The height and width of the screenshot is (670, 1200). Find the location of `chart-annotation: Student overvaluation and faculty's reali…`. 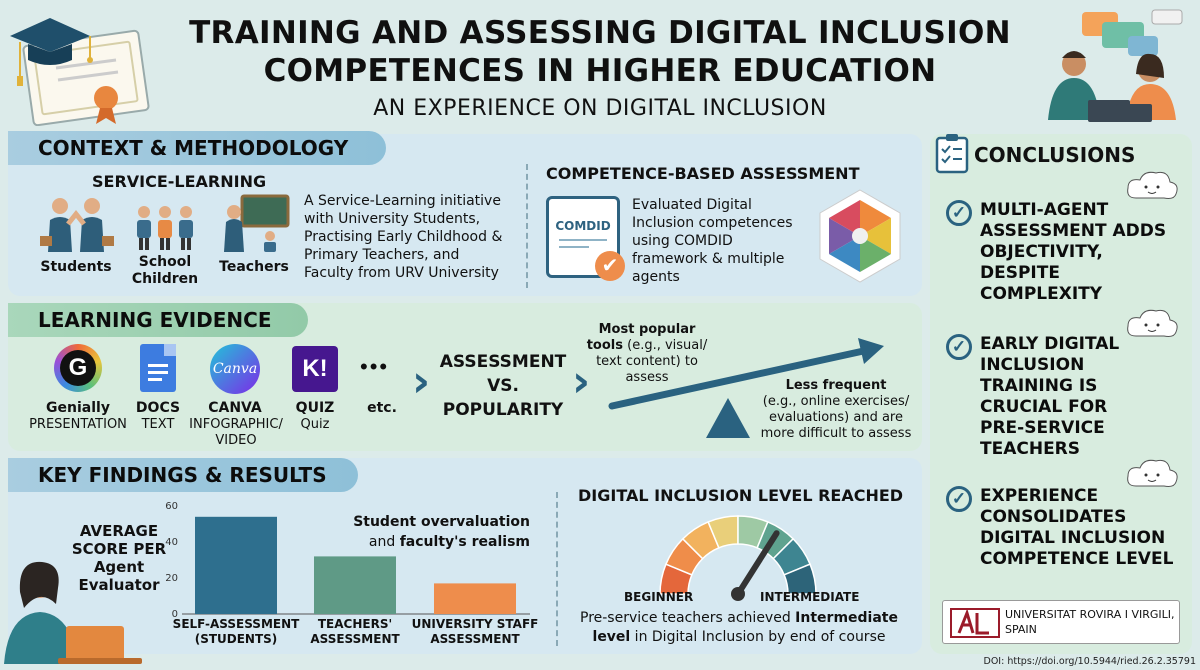

chart-annotation: Student overvaluation and faculty's reali… is located at coordinates (441, 532).